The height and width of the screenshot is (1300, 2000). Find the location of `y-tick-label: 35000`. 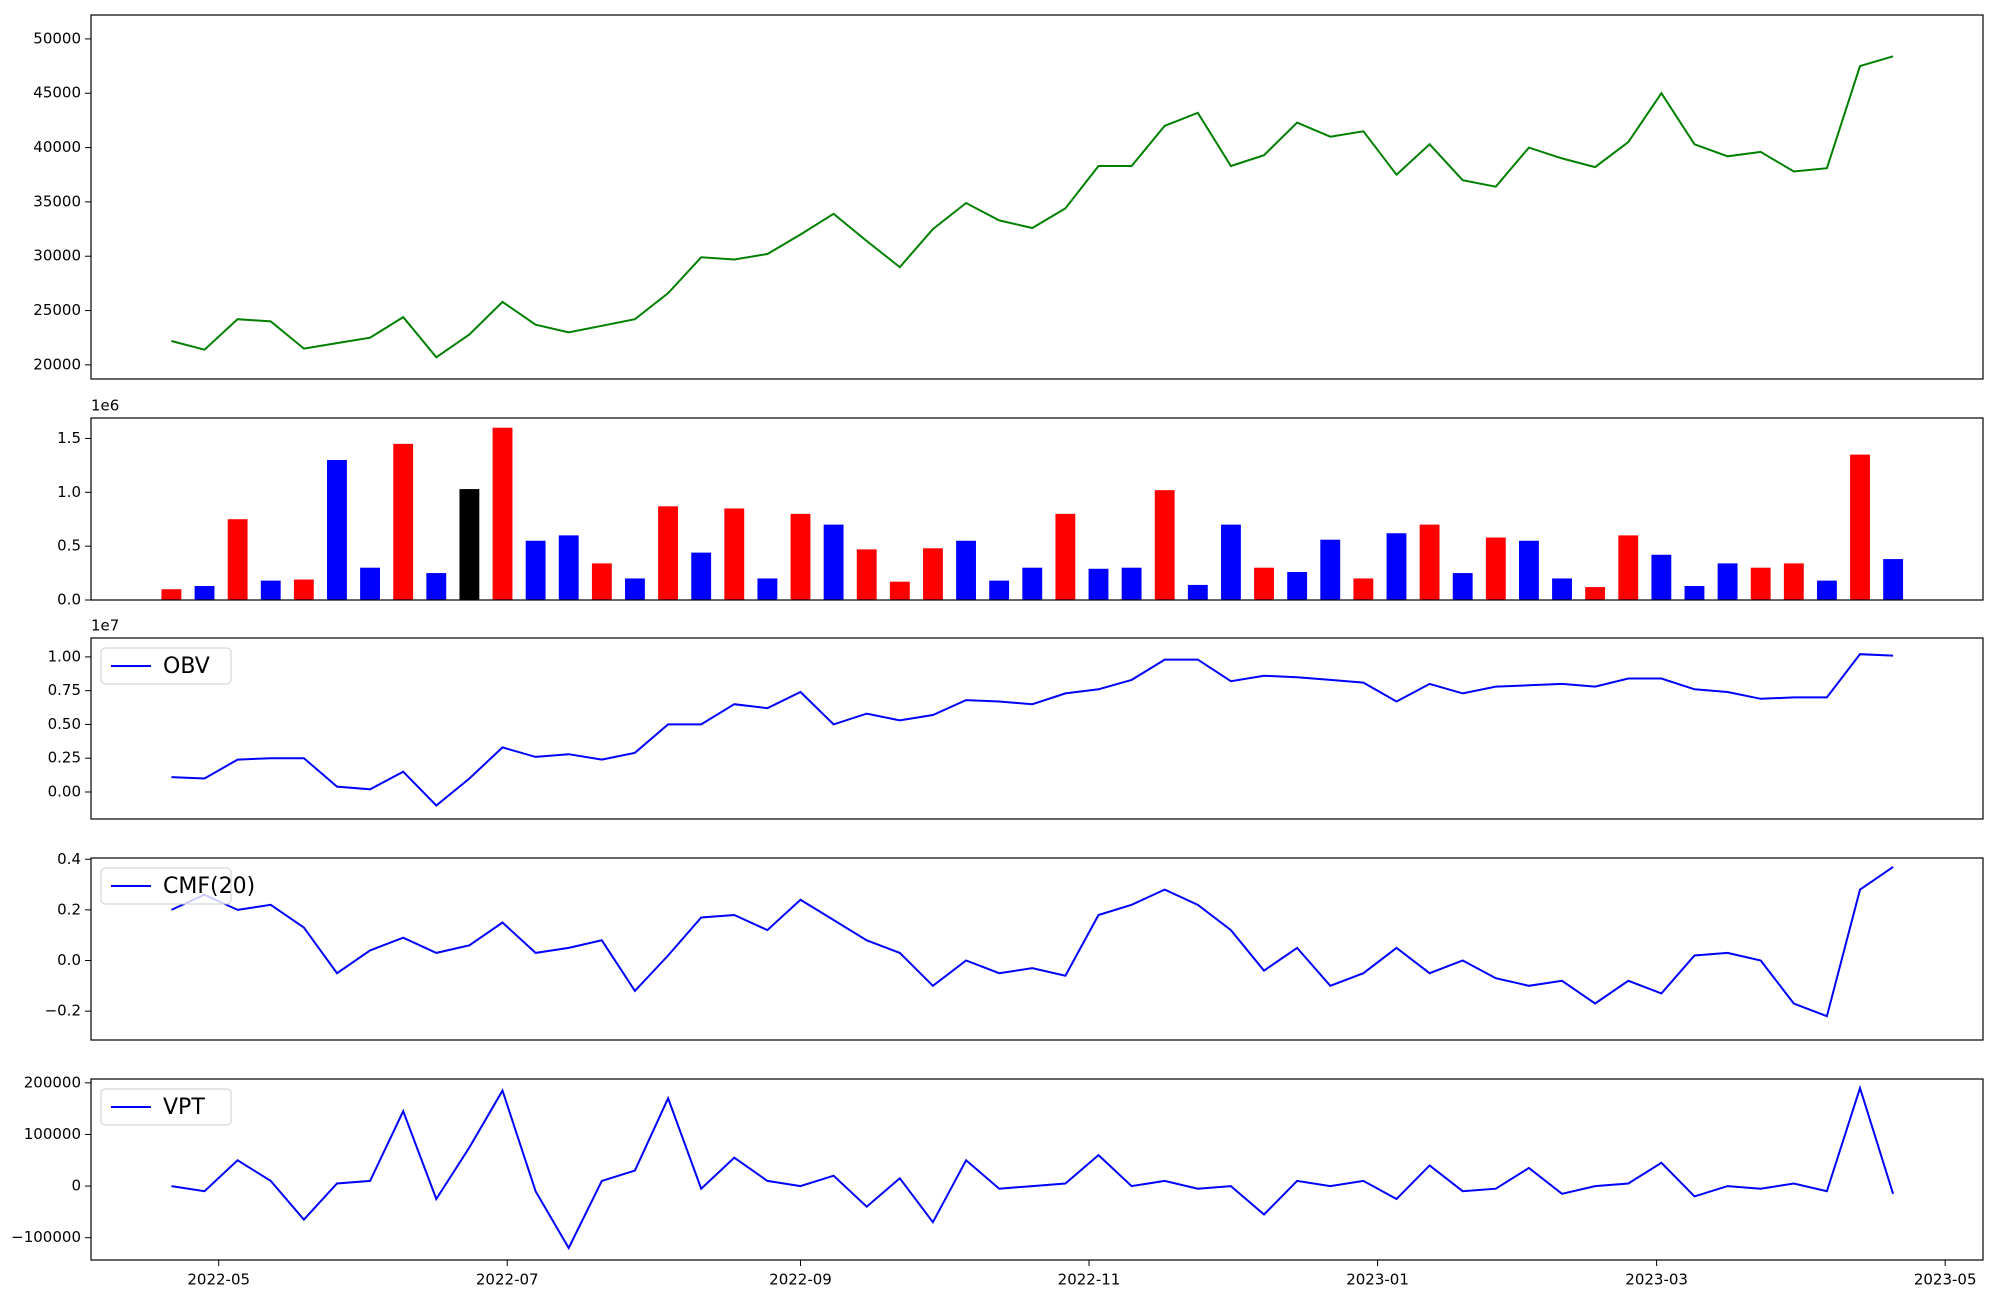

y-tick-label: 35000 is located at coordinates (57, 201).